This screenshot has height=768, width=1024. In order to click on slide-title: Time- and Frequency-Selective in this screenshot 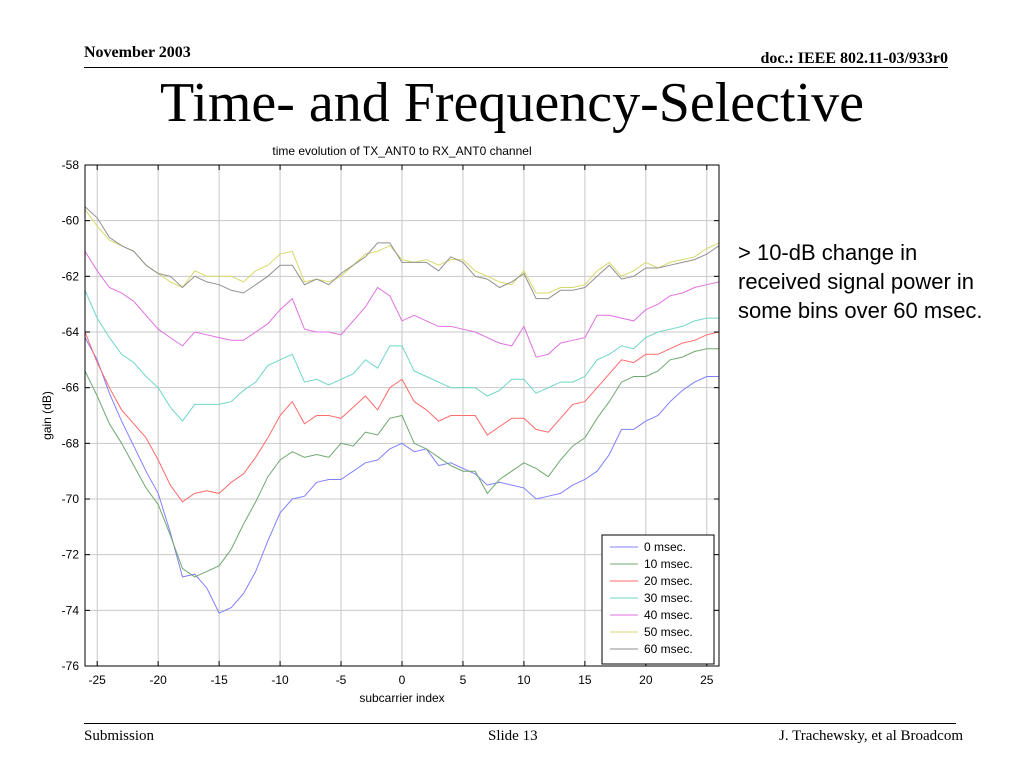, I will do `click(512, 103)`.